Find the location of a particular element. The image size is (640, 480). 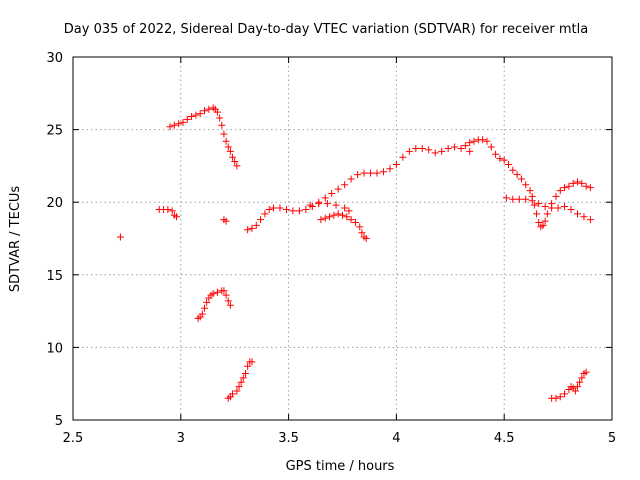

y-tick-label: 5 is located at coordinates (59, 421).